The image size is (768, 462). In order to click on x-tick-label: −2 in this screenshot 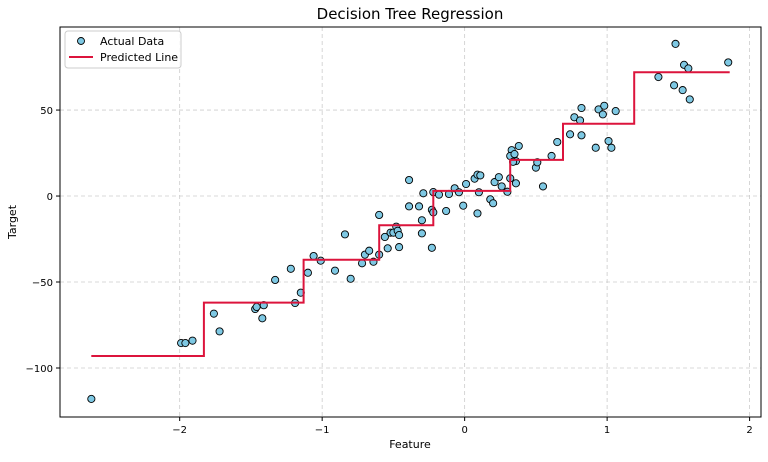, I will do `click(179, 430)`.